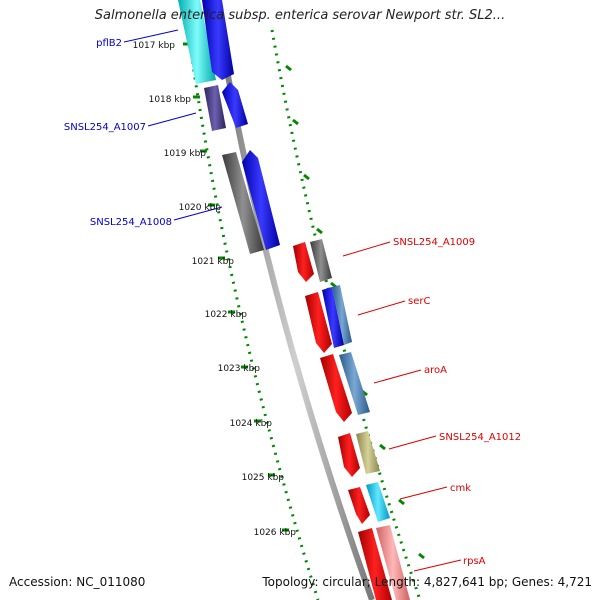  What do you see at coordinates (336, 388) in the screenshot?
I see `gene-aroA` at bounding box center [336, 388].